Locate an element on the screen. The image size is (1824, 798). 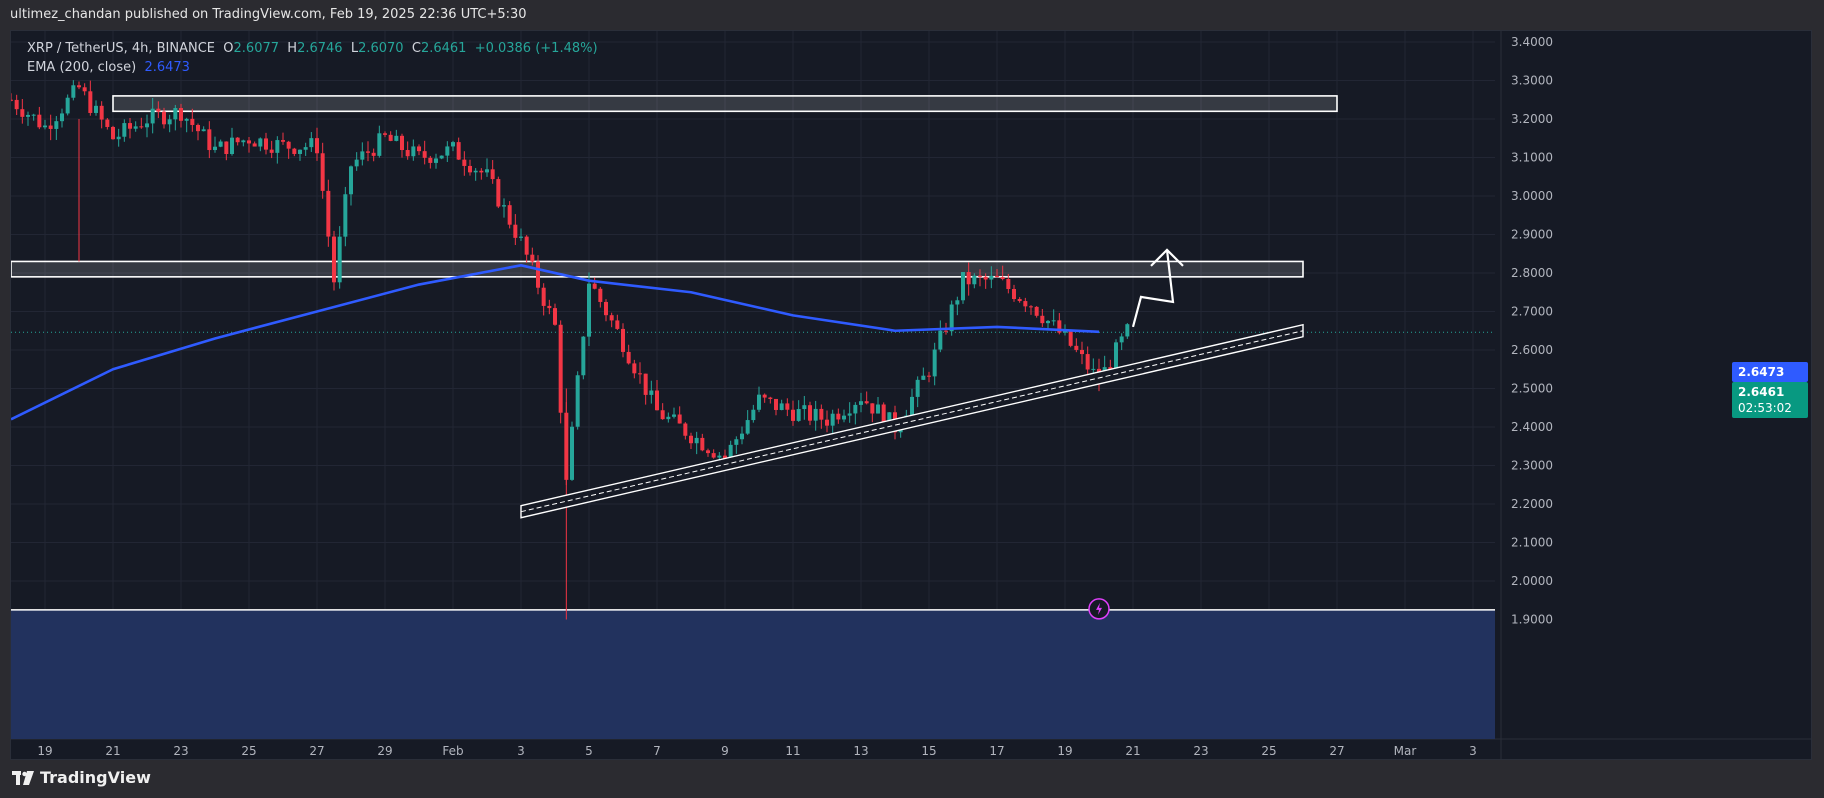
price-tick-label: 3.1000 is located at coordinates (1532, 158).